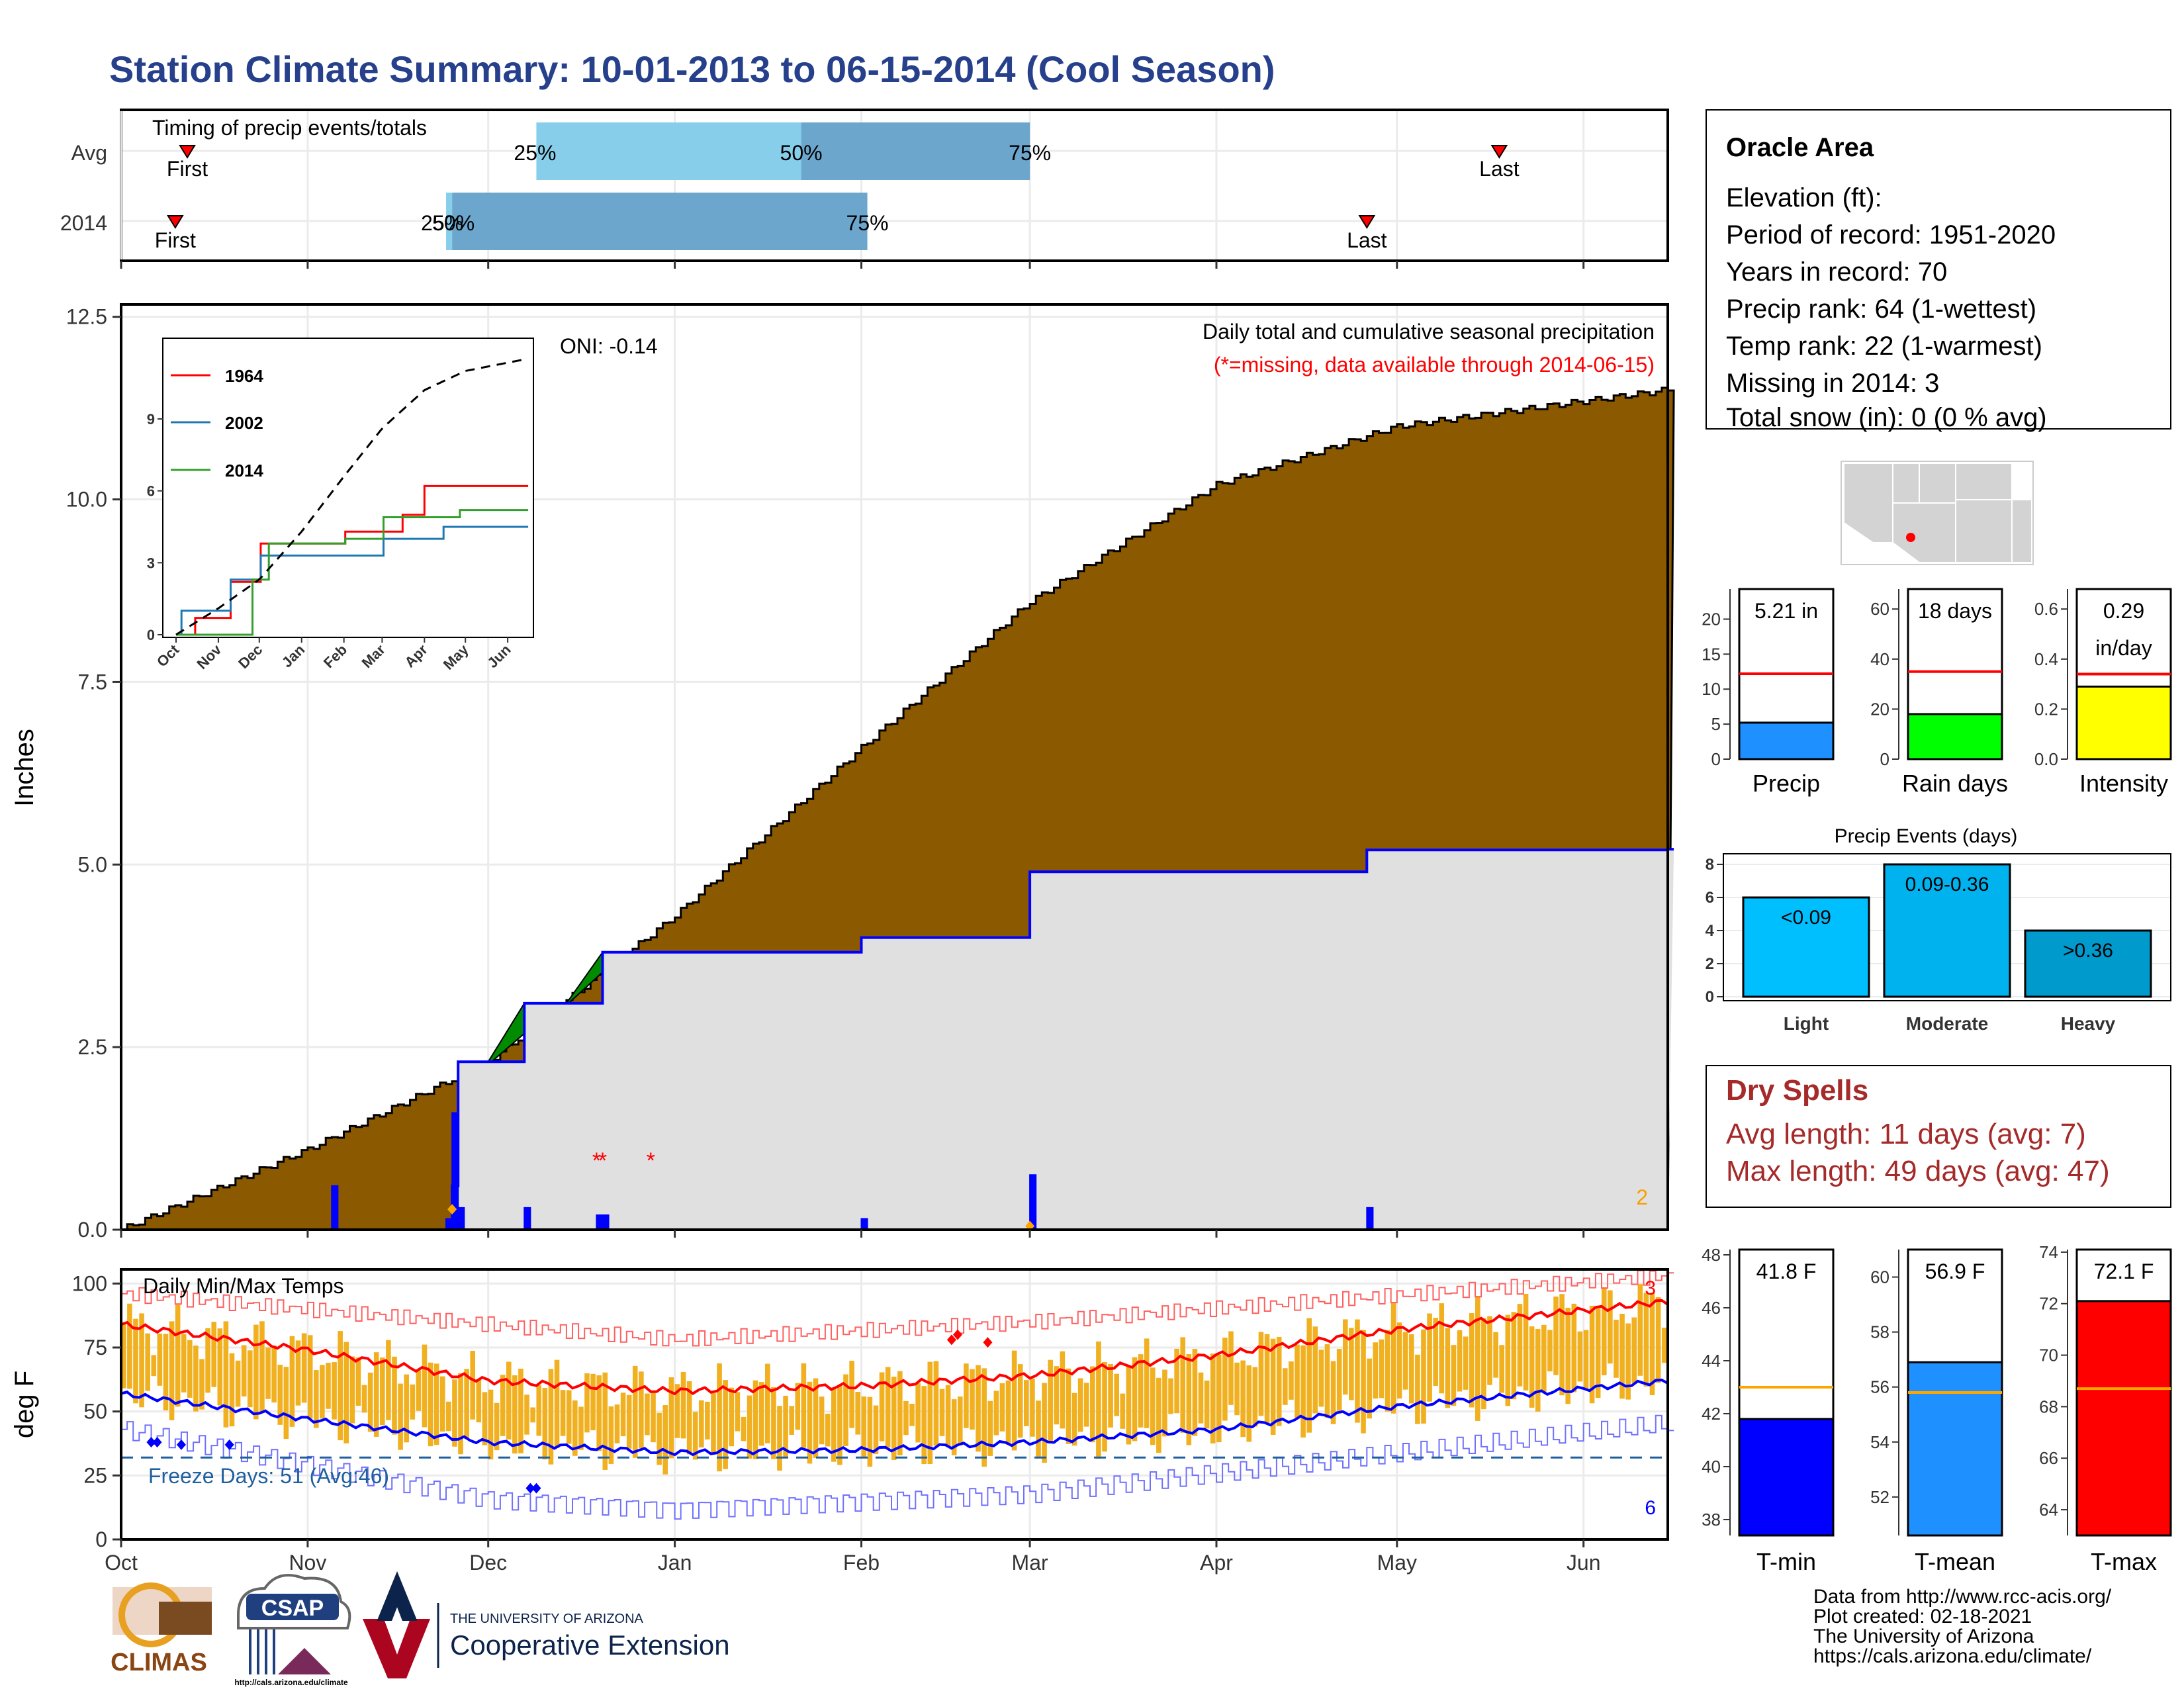 This screenshot has height=1691, width=2184. Describe the element at coordinates (1880, 1387) in the screenshot. I see `temp-summary-tick-label: 56` at that location.